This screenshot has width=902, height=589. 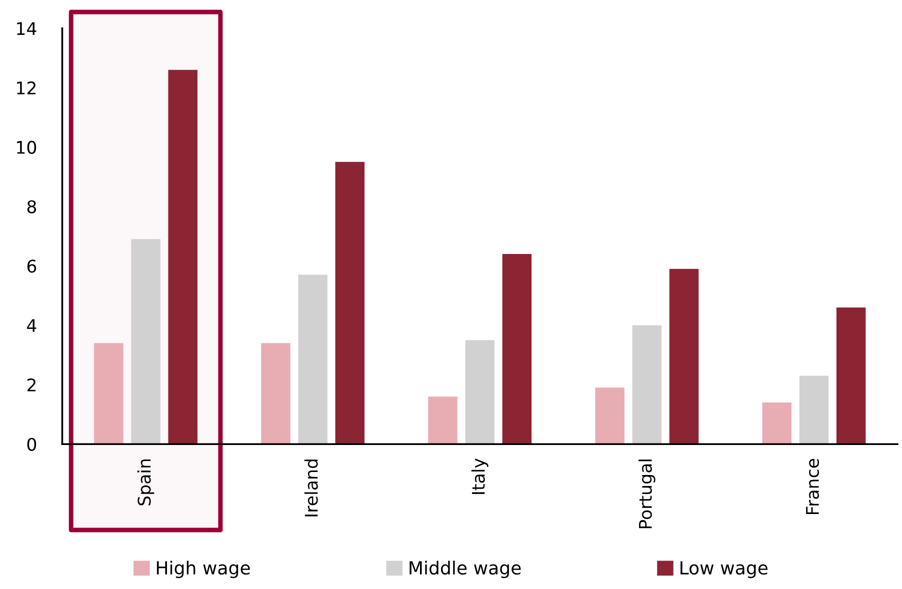 What do you see at coordinates (145, 482) in the screenshot?
I see `x-tick-label: Spain` at bounding box center [145, 482].